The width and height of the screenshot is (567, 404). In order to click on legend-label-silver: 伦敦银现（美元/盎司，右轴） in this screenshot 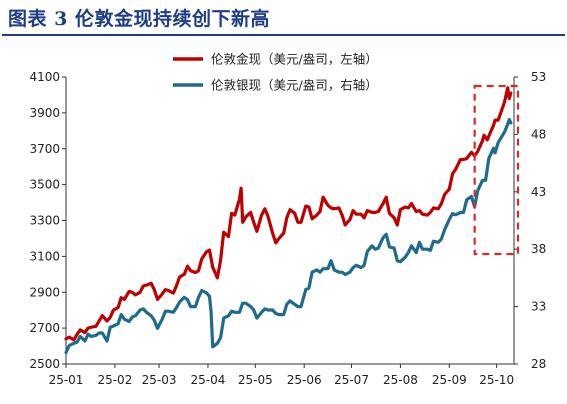, I will do `click(294, 85)`.